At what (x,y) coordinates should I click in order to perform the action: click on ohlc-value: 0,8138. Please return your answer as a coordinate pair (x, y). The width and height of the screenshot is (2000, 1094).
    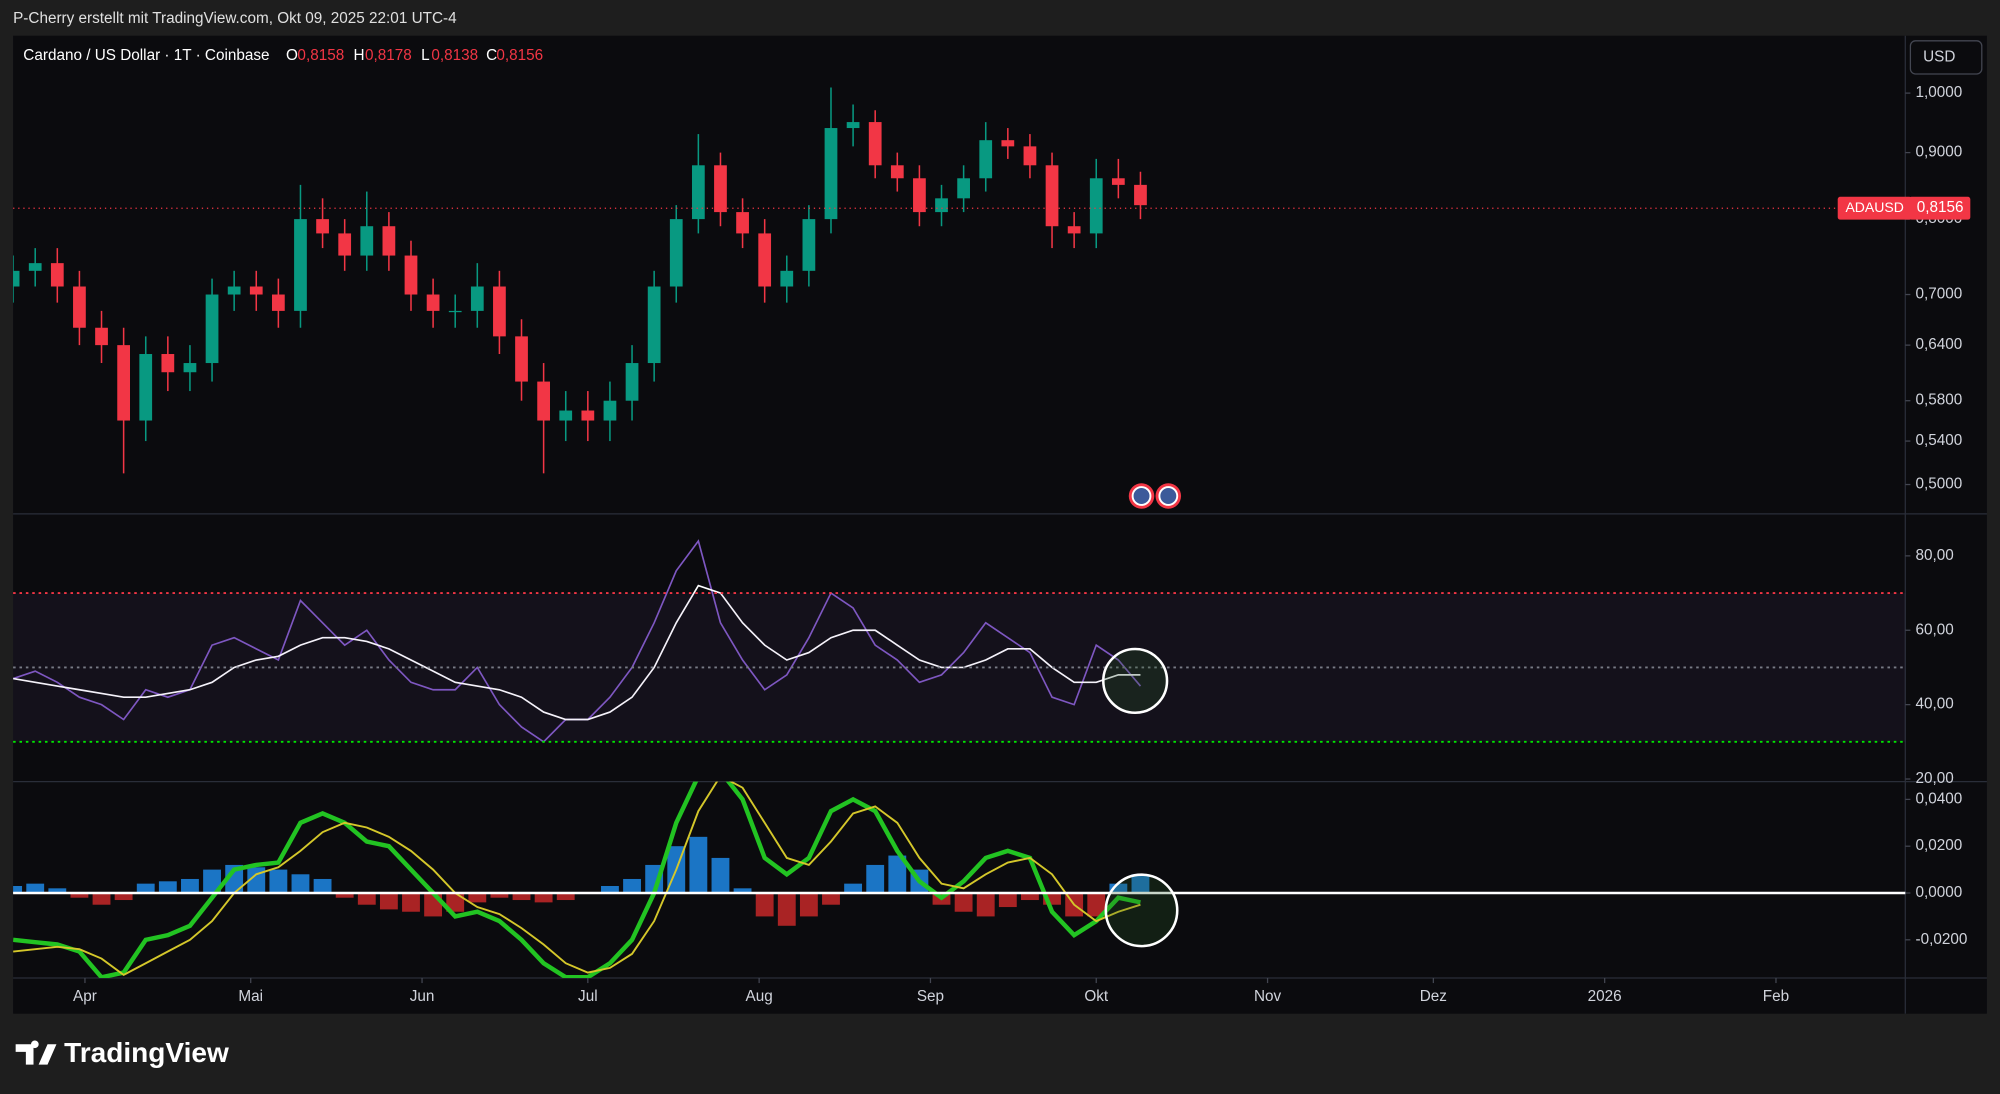
    Looking at the image, I should click on (454, 55).